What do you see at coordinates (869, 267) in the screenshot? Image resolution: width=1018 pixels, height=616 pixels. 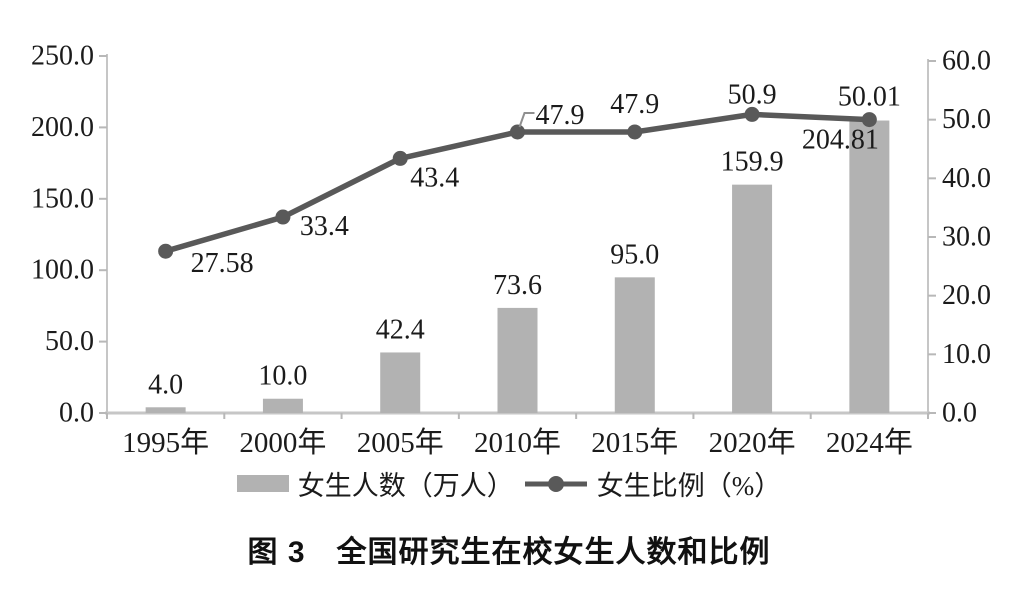 I see `bar-2024年` at bounding box center [869, 267].